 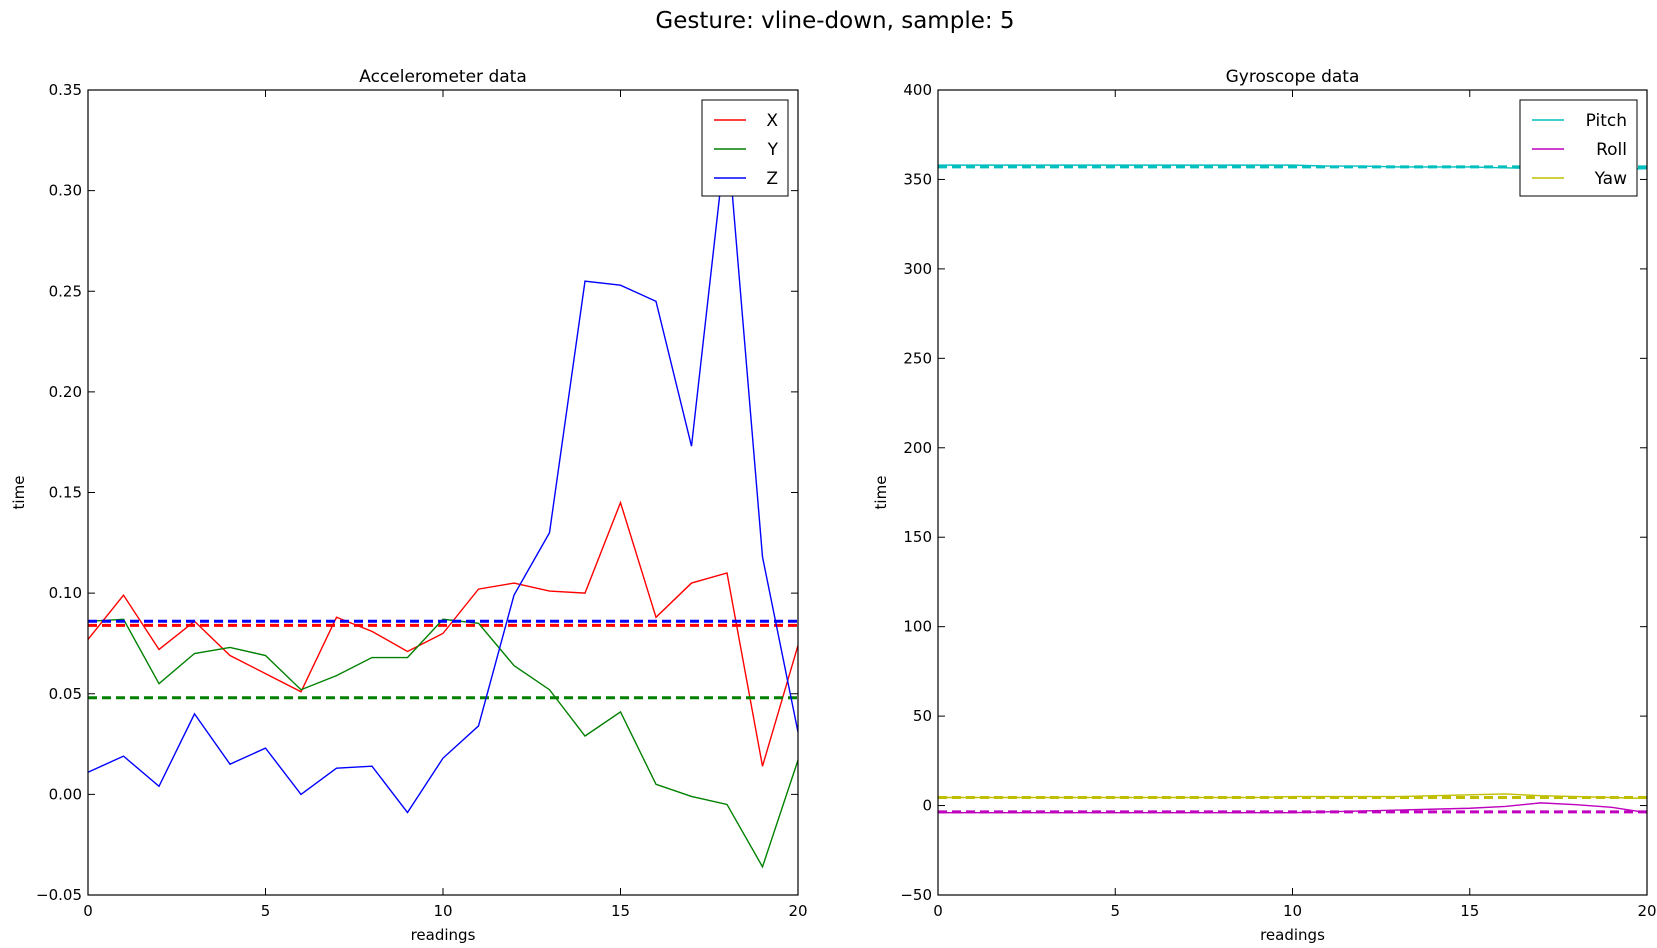 What do you see at coordinates (916, 895) in the screenshot?
I see `y-tick-label: −50` at bounding box center [916, 895].